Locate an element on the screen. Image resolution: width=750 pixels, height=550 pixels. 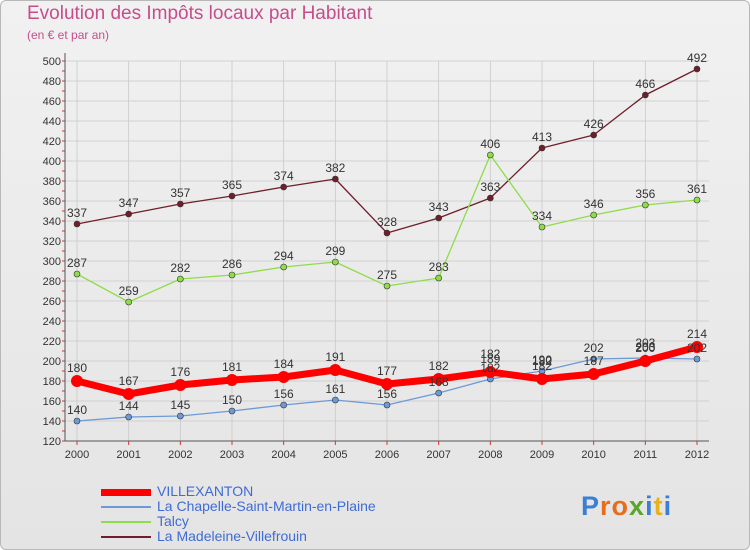
data-label-la-madeleine-villefrouin: 382 is located at coordinates (335, 168).